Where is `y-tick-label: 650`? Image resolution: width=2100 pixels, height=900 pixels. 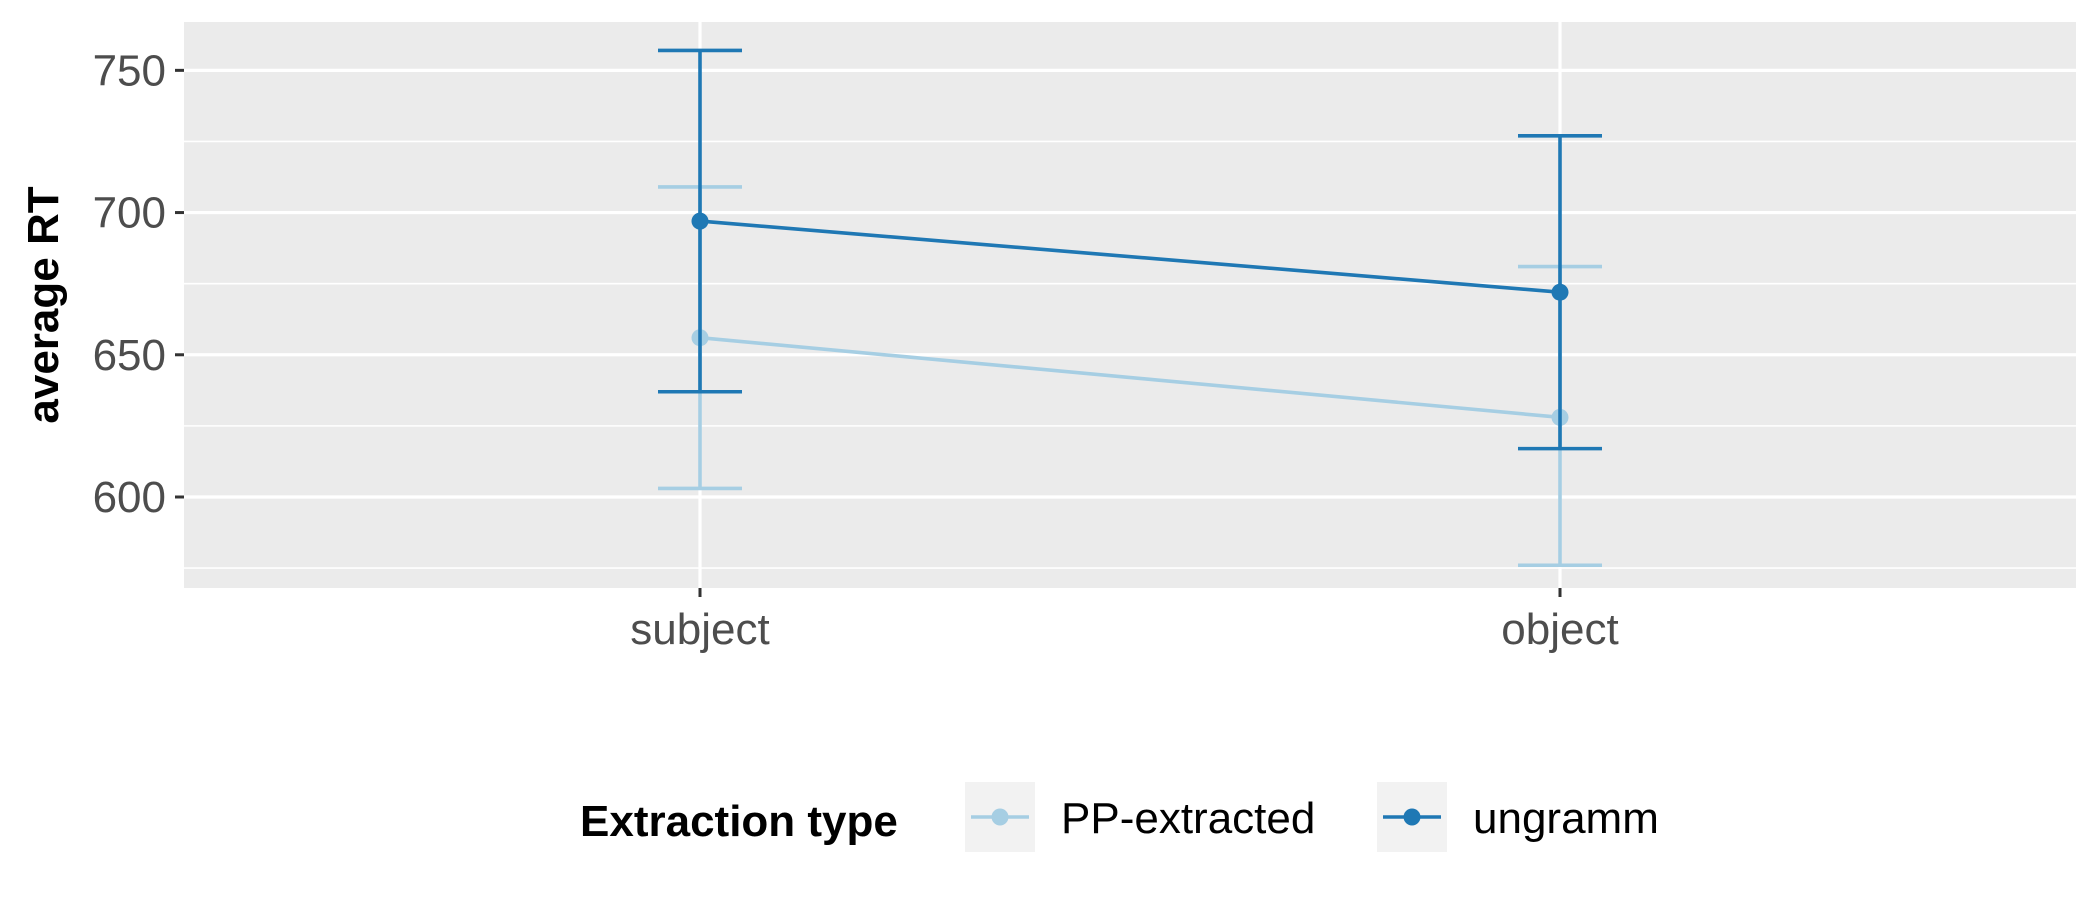
y-tick-label: 650 is located at coordinates (129, 355).